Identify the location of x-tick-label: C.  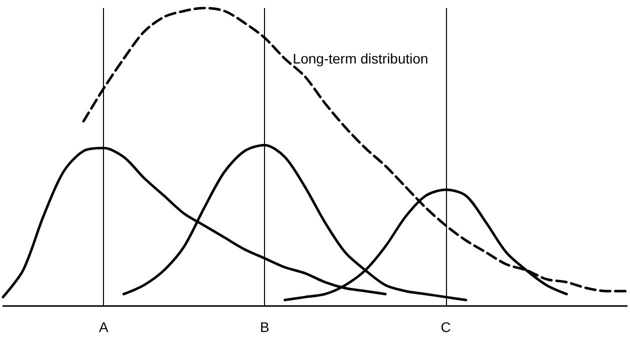
(445, 327).